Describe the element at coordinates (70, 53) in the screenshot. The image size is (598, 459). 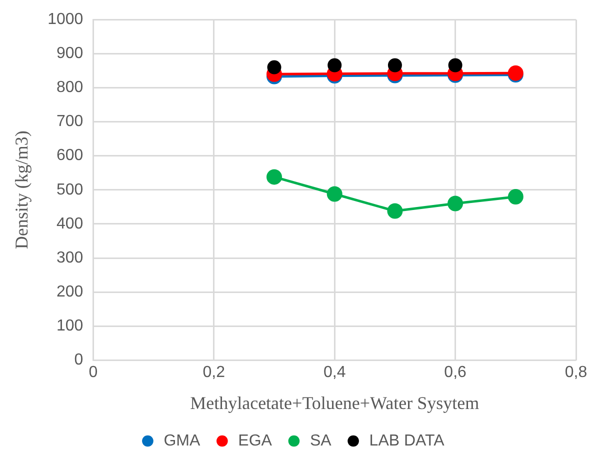
I see `y-tick-label: 900` at that location.